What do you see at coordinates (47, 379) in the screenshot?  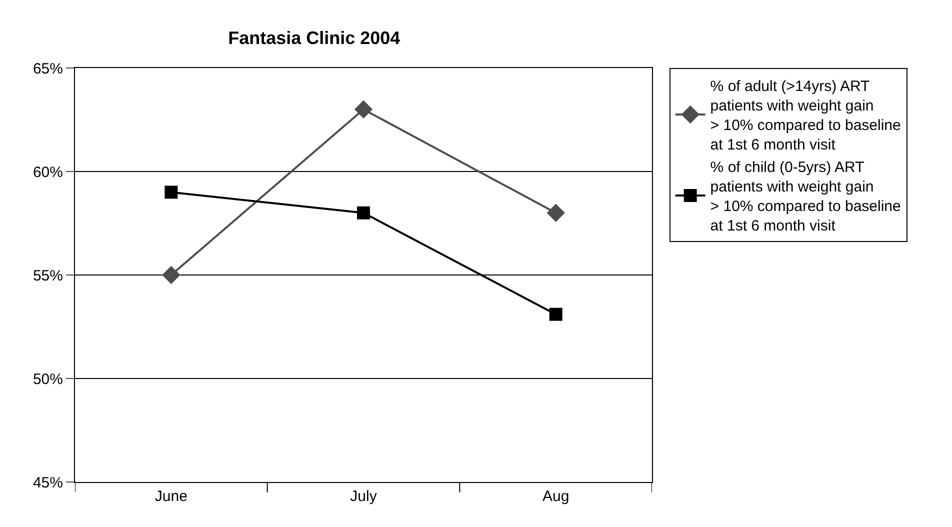 I see `y-tick-label: 50%` at bounding box center [47, 379].